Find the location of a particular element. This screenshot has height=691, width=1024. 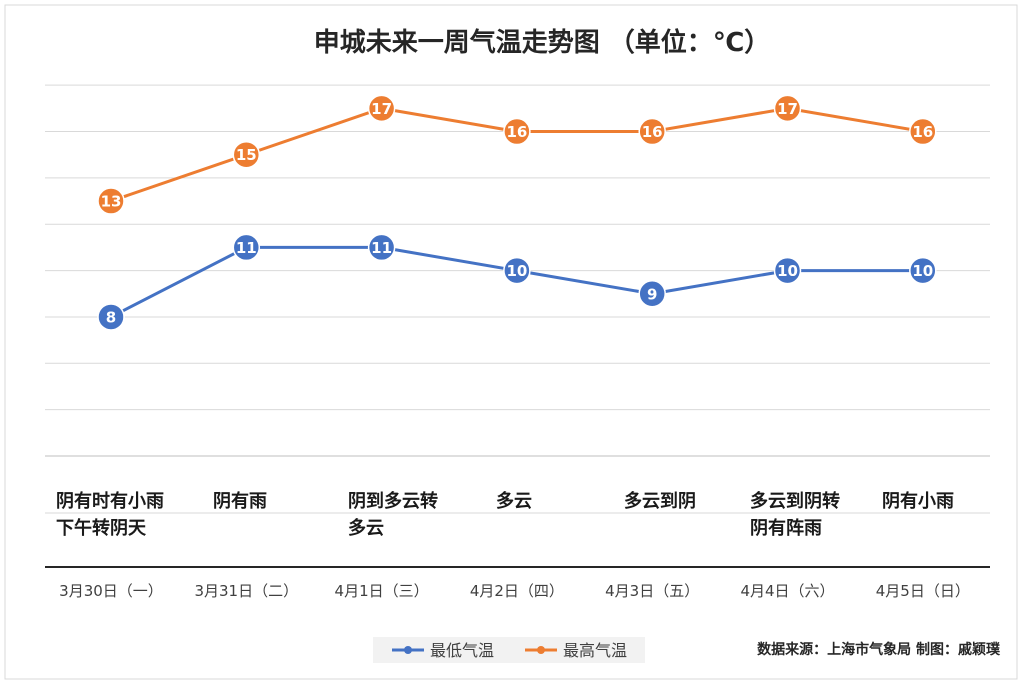

data-label: 8 is located at coordinates (111, 317).